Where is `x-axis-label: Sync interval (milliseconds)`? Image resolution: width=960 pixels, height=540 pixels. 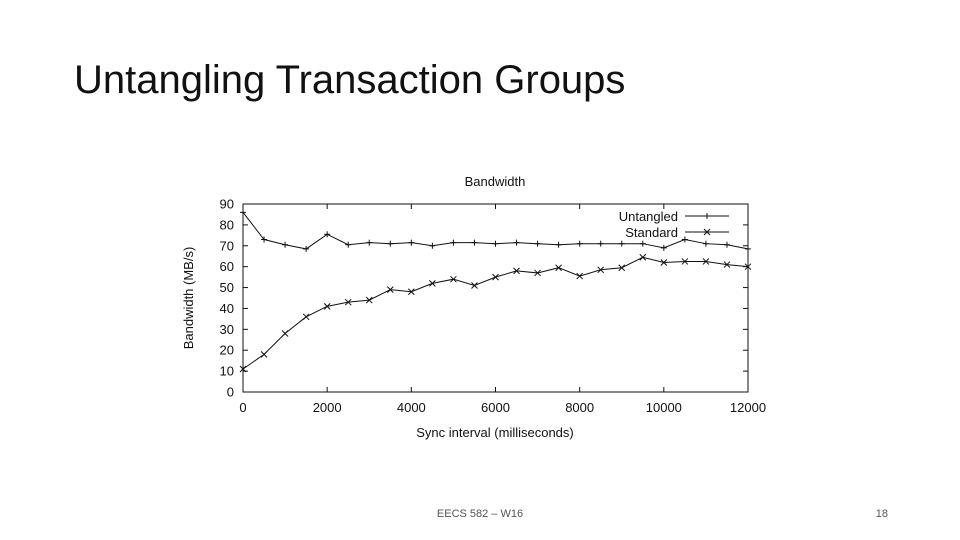 x-axis-label: Sync interval (milliseconds) is located at coordinates (495, 432).